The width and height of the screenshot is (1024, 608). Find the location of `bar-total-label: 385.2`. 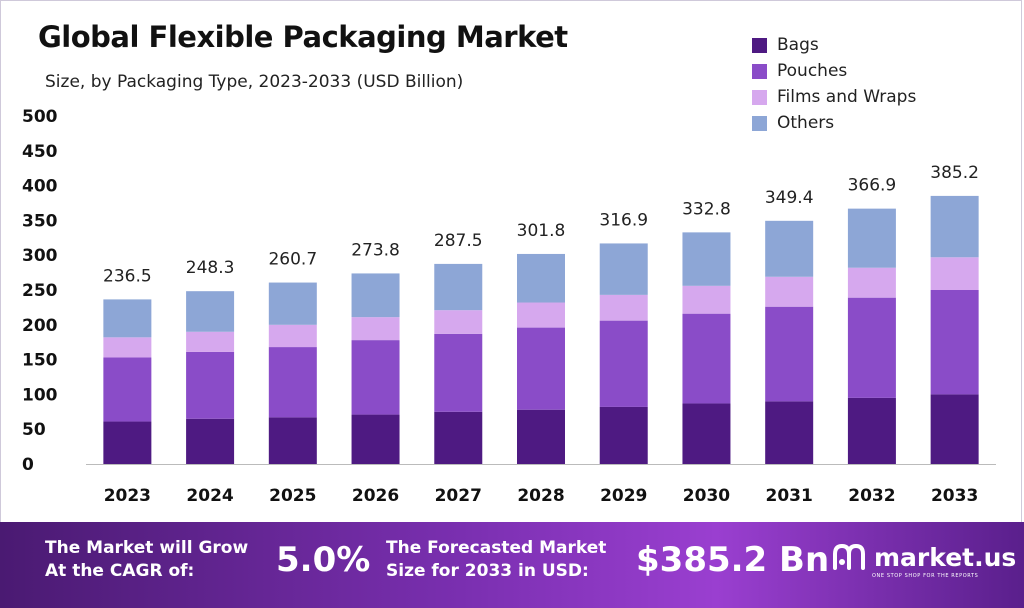

bar-total-label: 385.2 is located at coordinates (954, 173).